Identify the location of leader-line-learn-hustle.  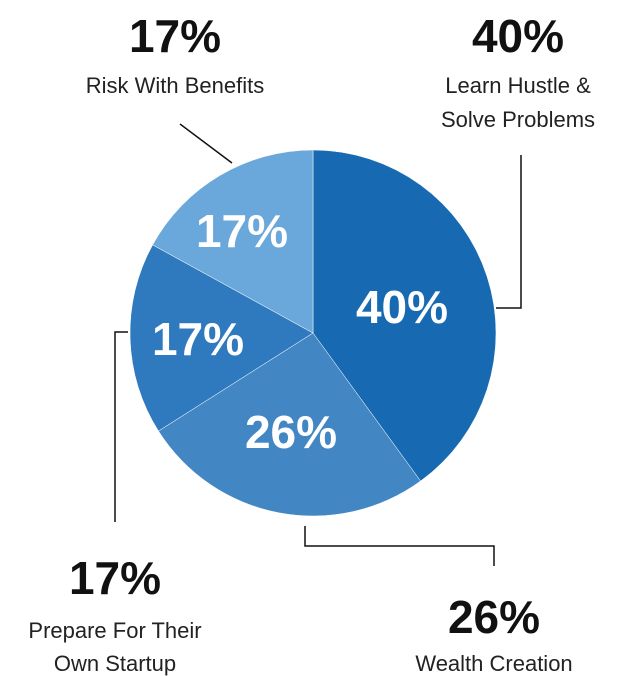
(509, 232).